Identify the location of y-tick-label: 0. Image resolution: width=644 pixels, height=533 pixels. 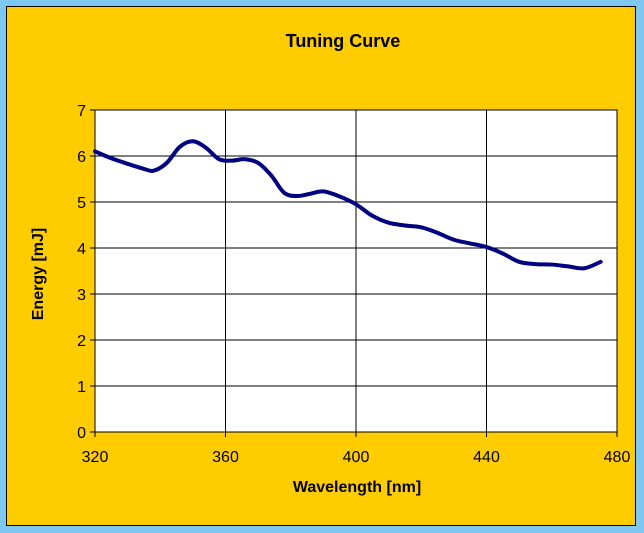
(81, 433).